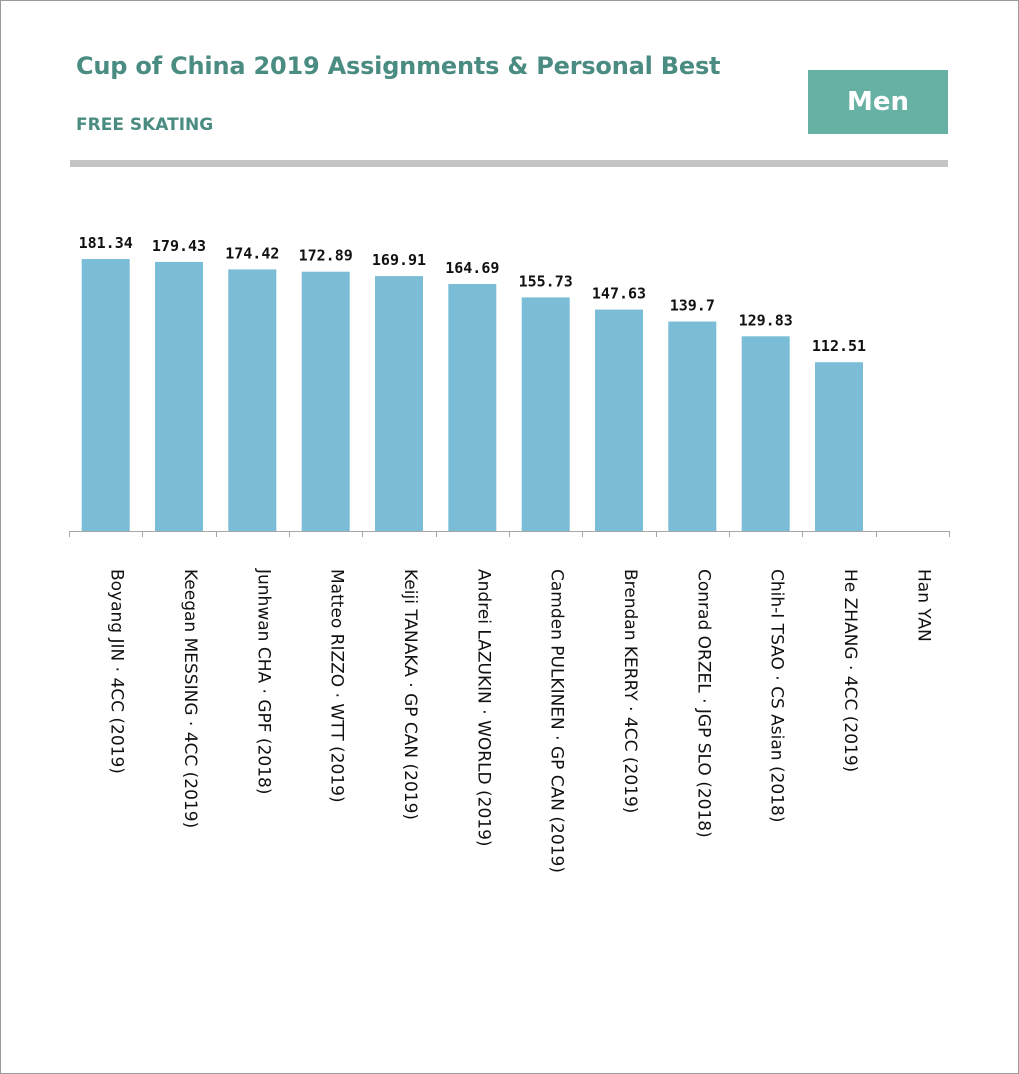 The image size is (1019, 1074). I want to click on x-tick-label: Matteo RIZZO · WTT (2019), so click(337, 686).